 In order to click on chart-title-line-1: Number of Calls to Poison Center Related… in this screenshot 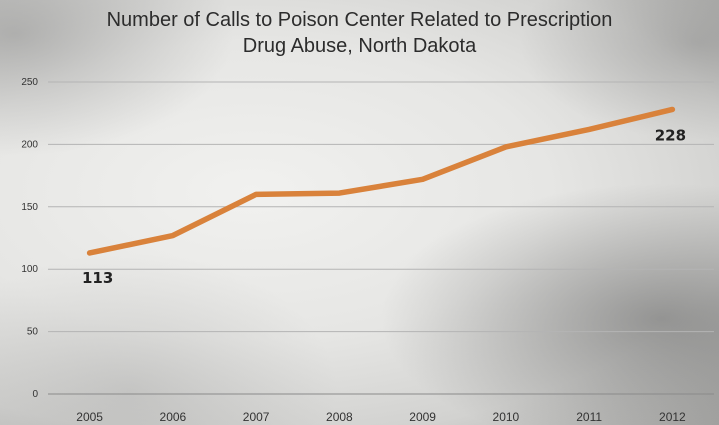, I will do `click(359, 20)`.